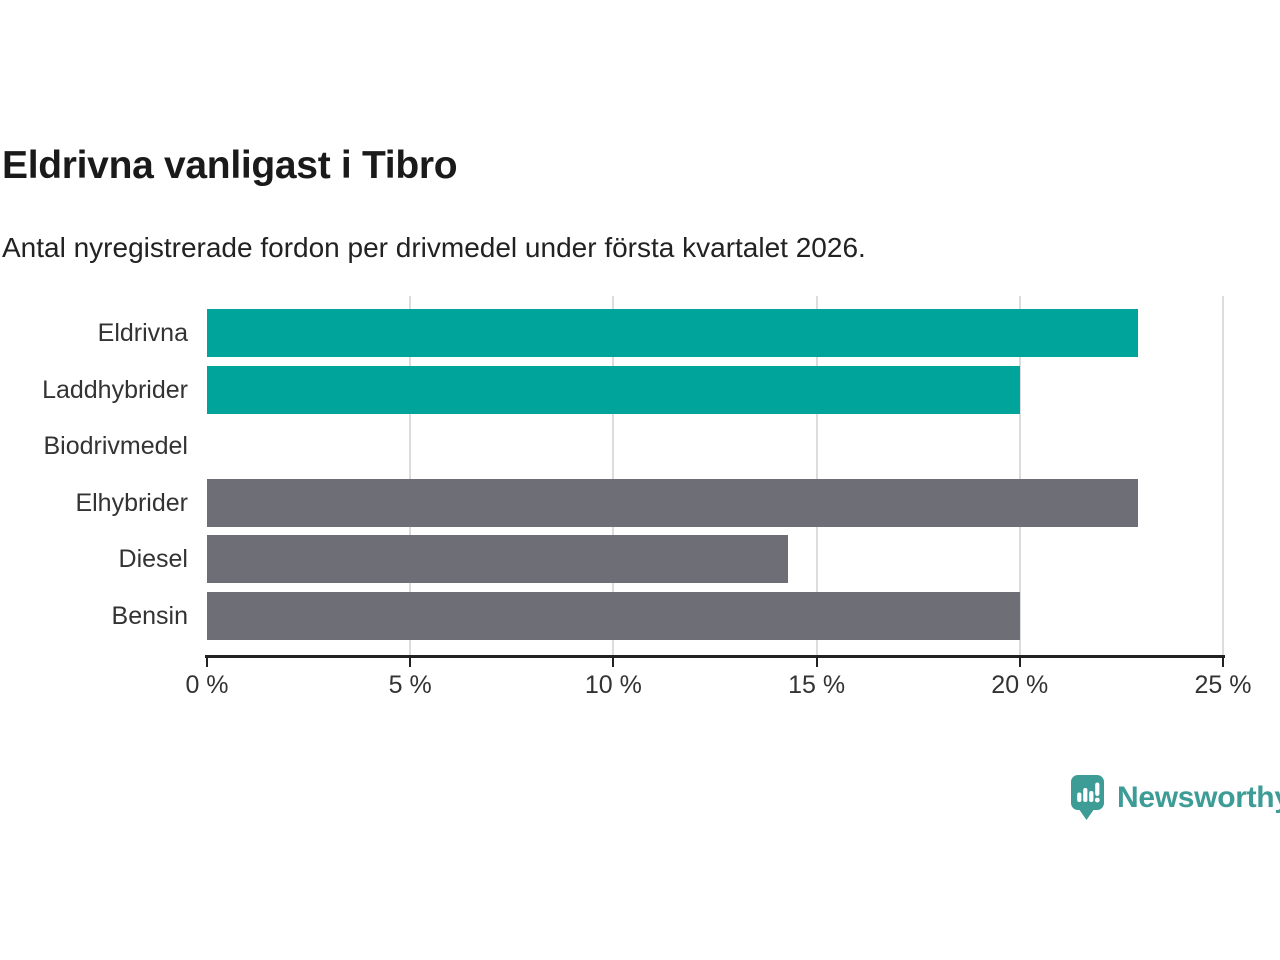  Describe the element at coordinates (1020, 685) in the screenshot. I see `x-tick-label: 20 %` at that location.